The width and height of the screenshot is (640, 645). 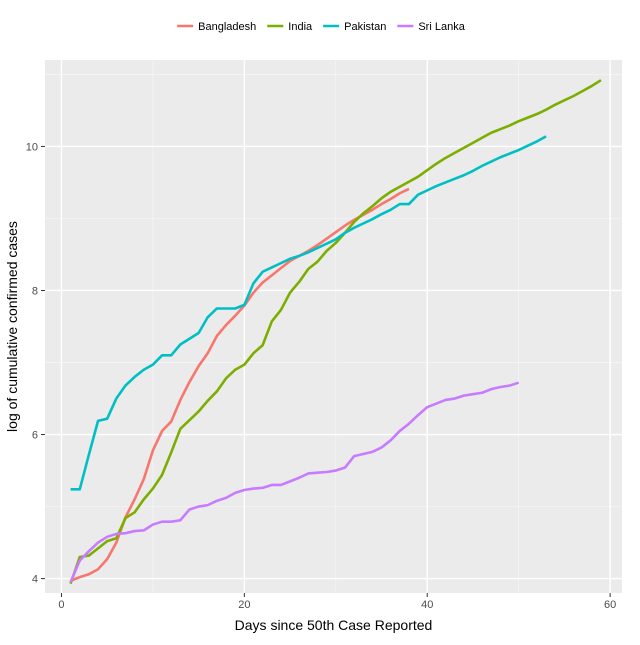 What do you see at coordinates (300, 27) in the screenshot?
I see `legend-label-india: India` at bounding box center [300, 27].